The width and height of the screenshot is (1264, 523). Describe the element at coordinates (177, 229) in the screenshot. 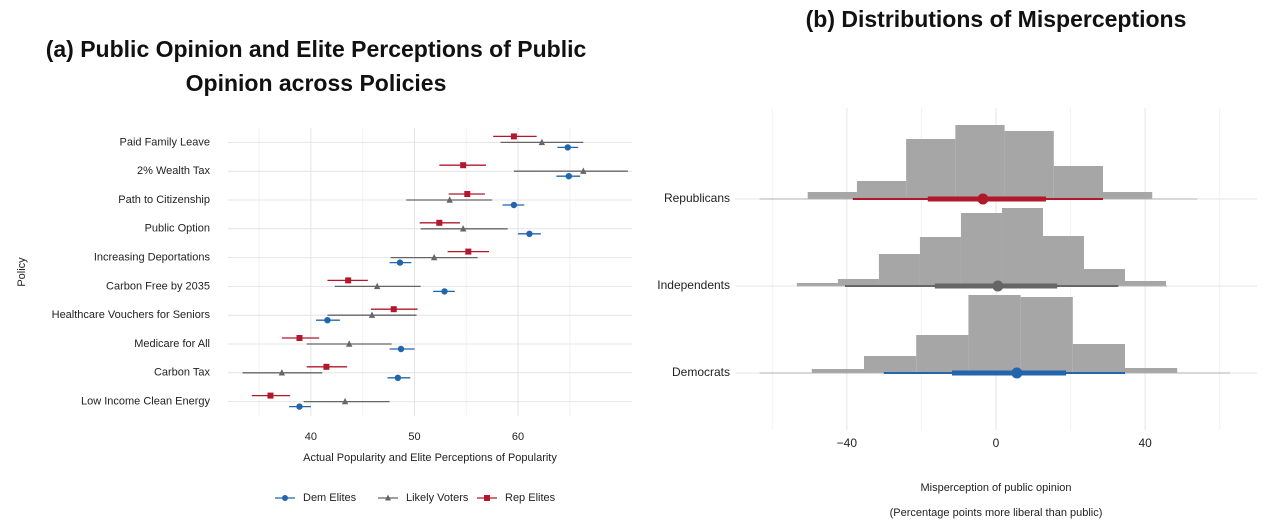

I see `y-tick-label: Public Option` at that location.